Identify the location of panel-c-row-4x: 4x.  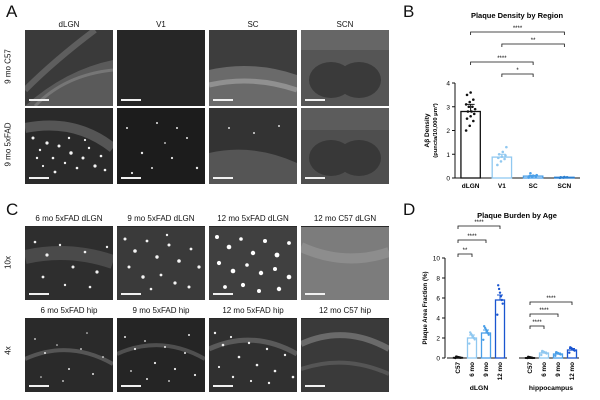
(8, 350).